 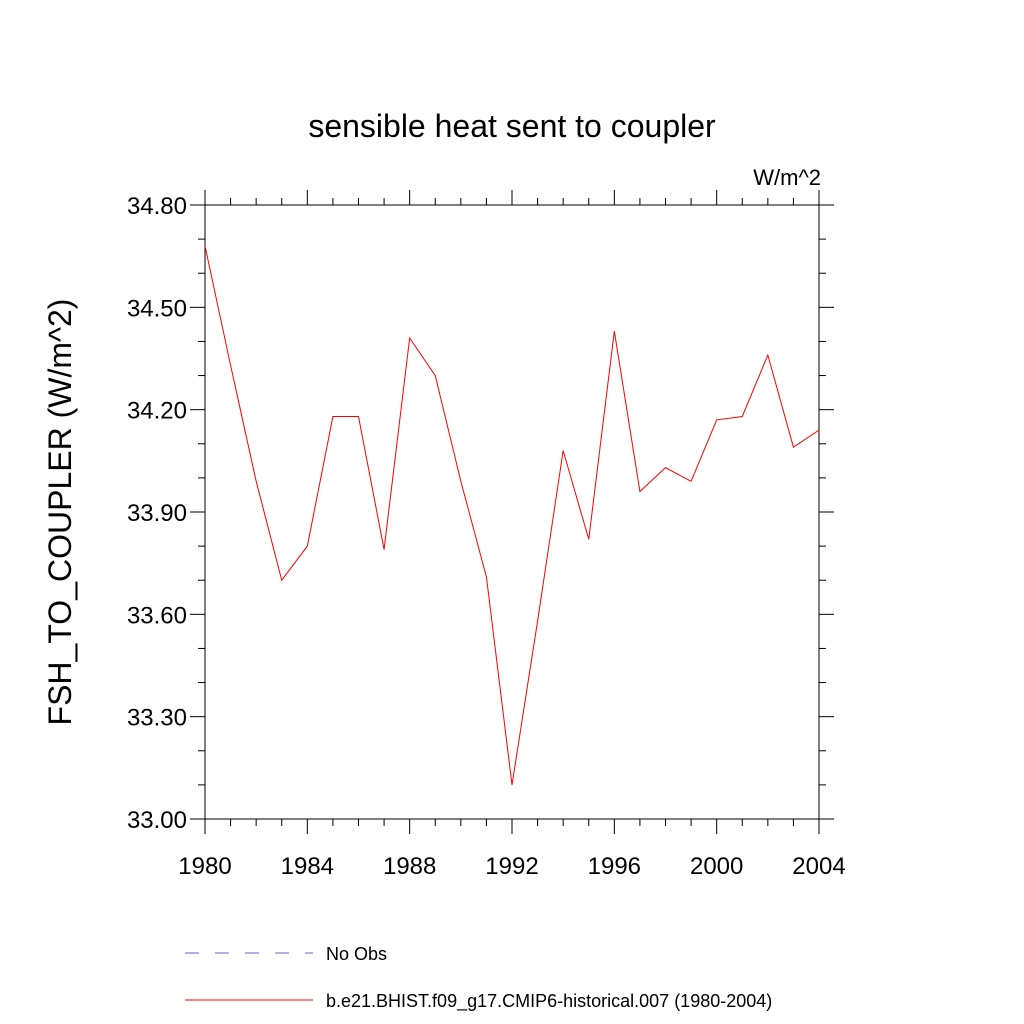 What do you see at coordinates (614, 866) in the screenshot?
I see `x-tick-label: 1996` at bounding box center [614, 866].